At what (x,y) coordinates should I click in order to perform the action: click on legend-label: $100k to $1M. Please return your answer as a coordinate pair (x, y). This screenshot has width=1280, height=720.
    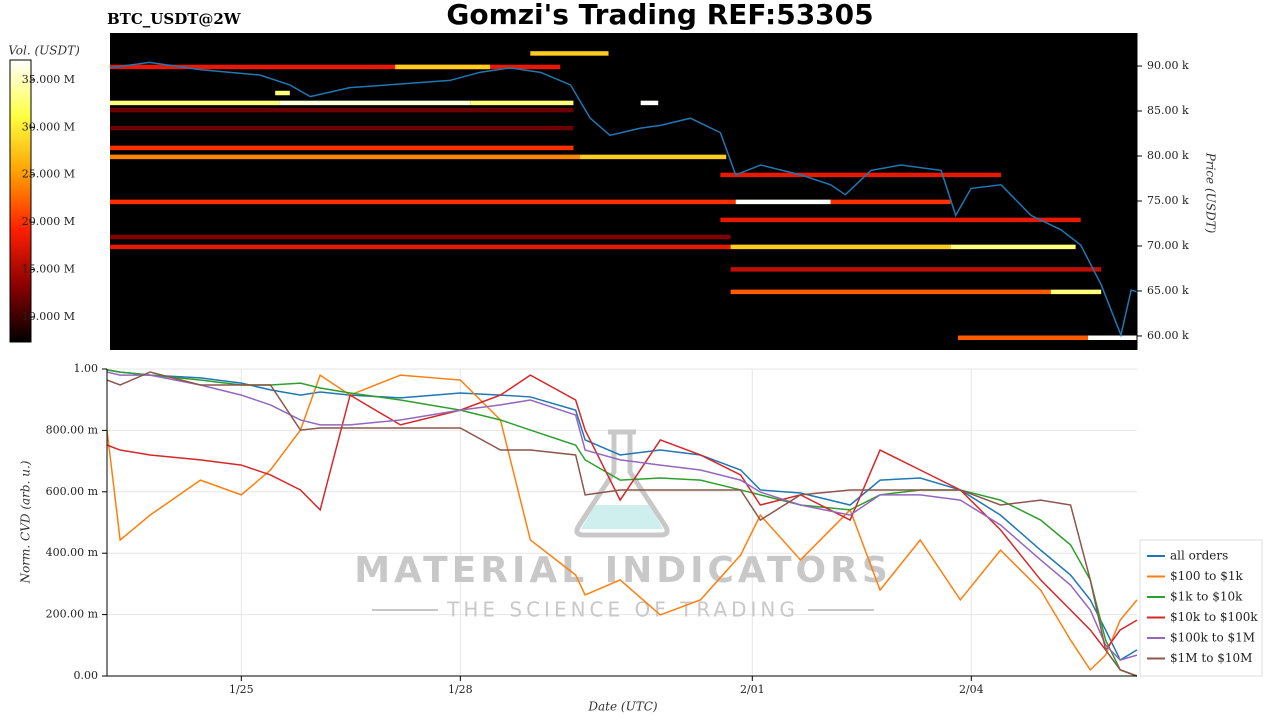
    Looking at the image, I should click on (1212, 638).